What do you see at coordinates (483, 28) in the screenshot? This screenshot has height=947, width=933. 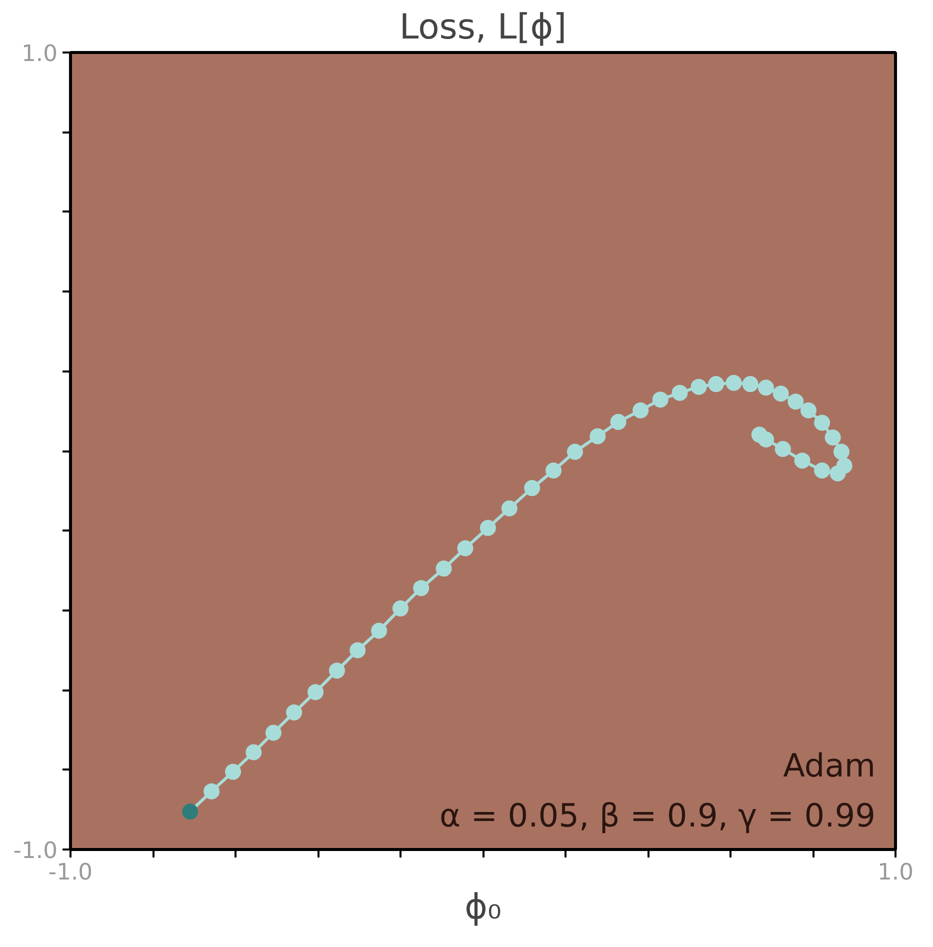 I see `chart-title: Loss, L[ϕ]` at bounding box center [483, 28].